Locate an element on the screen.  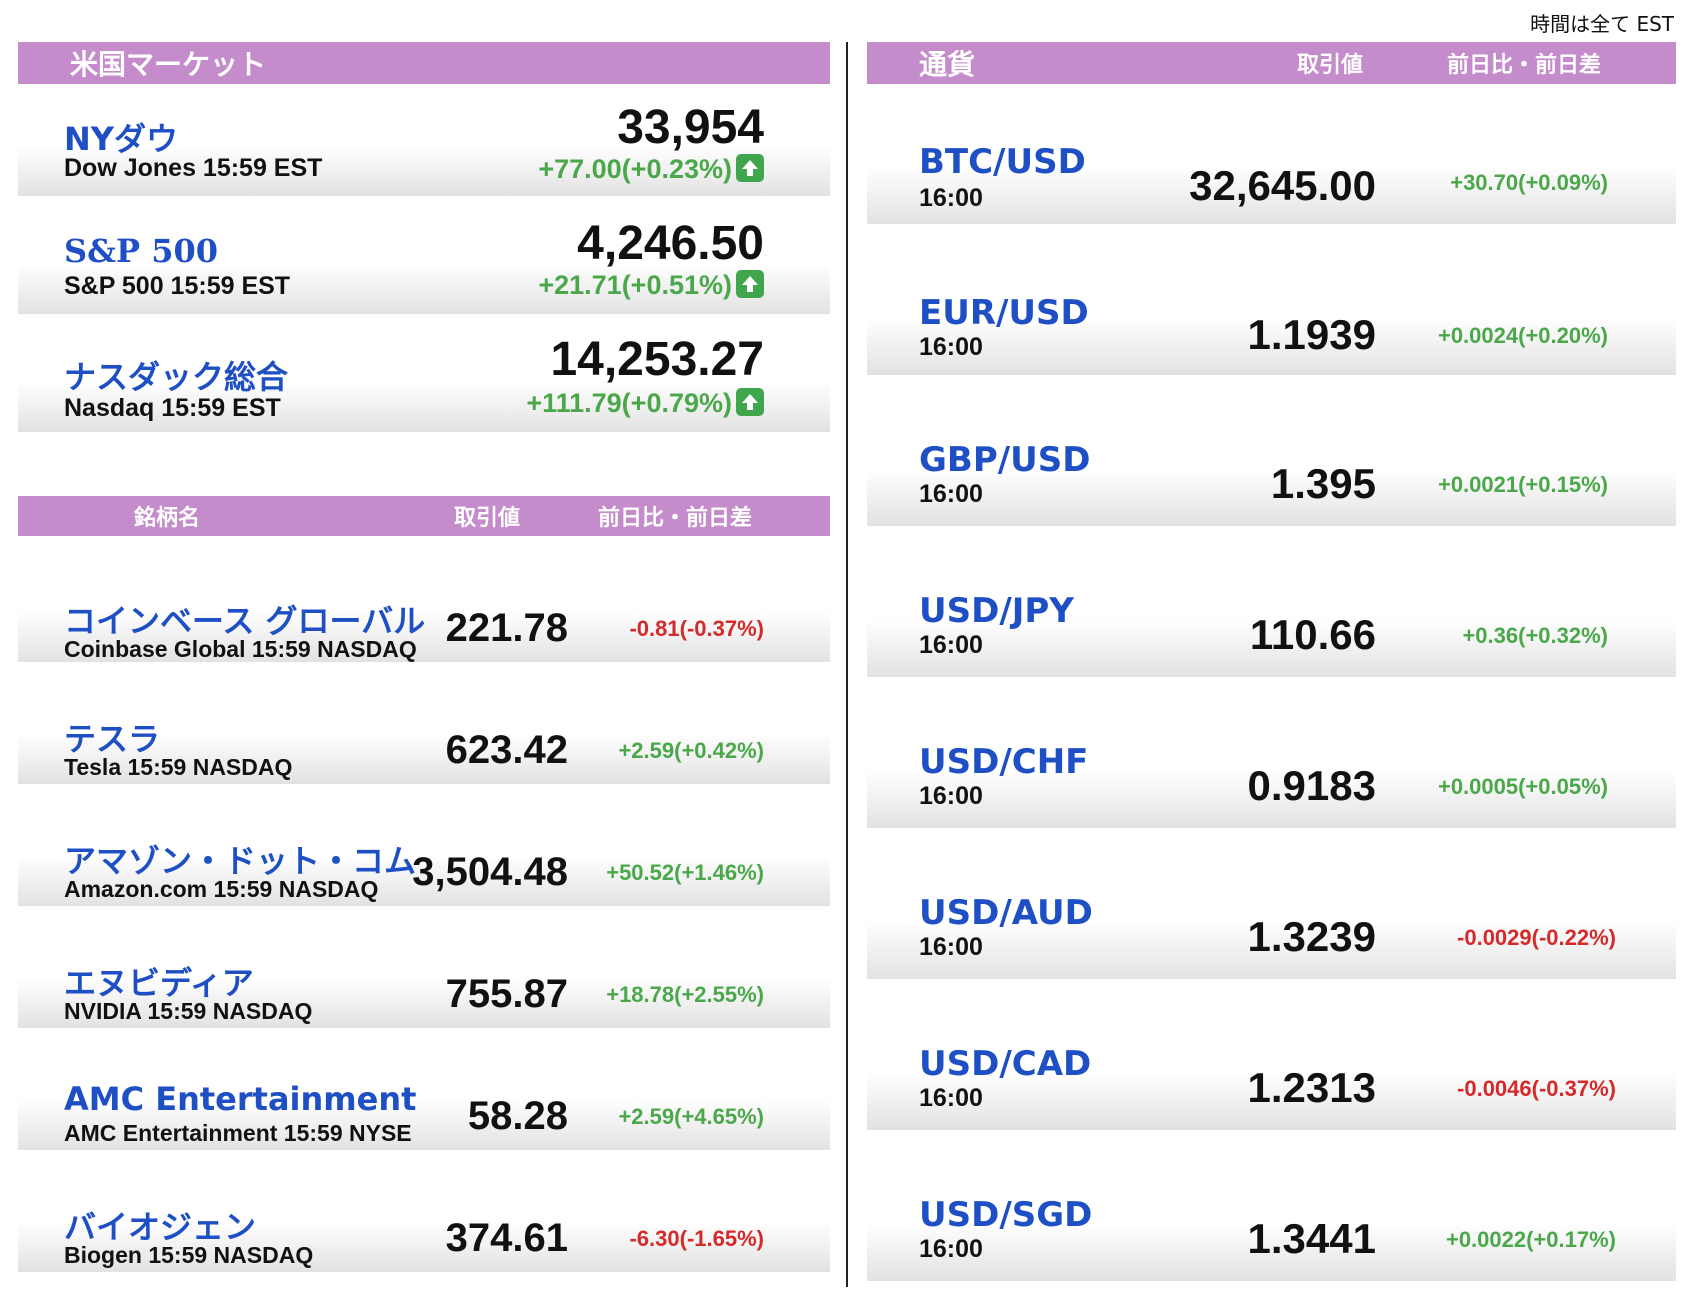
stock-change: +2.59(+0.42%) is located at coordinates (691, 750).